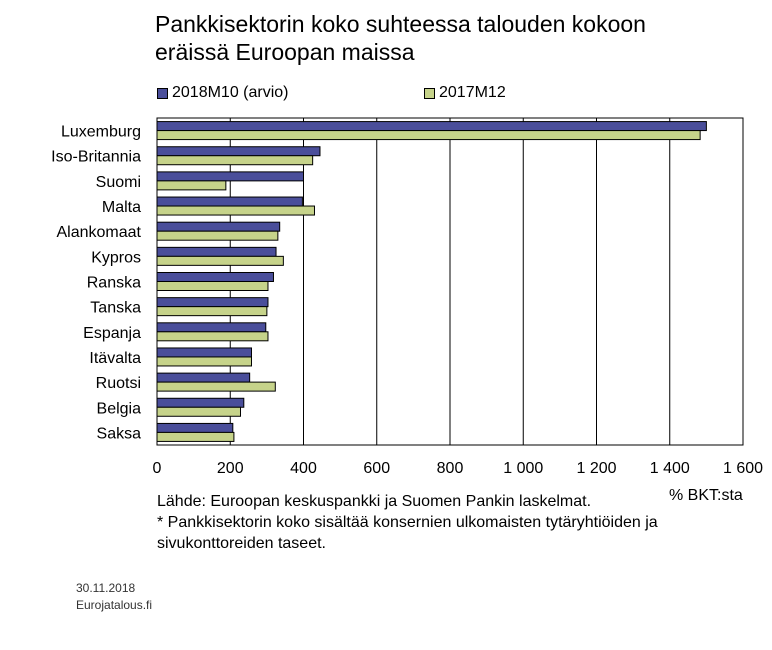  I want to click on x-tick-label: 600, so click(376, 468).